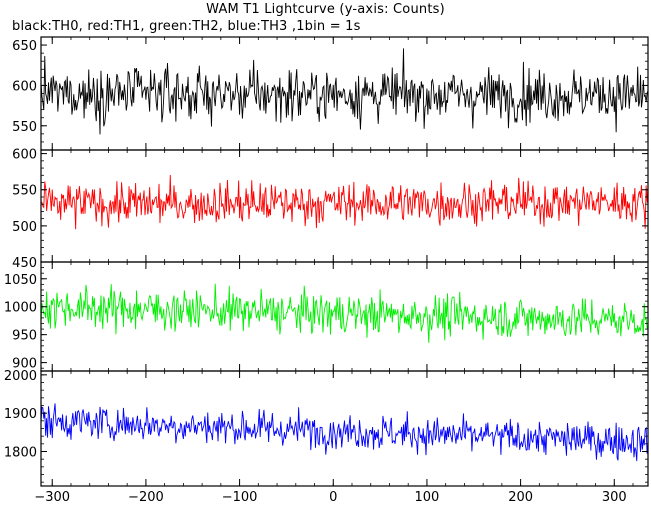 Image resolution: width=651 pixels, height=505 pixels. Describe the element at coordinates (20, 280) in the screenshot. I see `y-tick-label: 1050` at that location.